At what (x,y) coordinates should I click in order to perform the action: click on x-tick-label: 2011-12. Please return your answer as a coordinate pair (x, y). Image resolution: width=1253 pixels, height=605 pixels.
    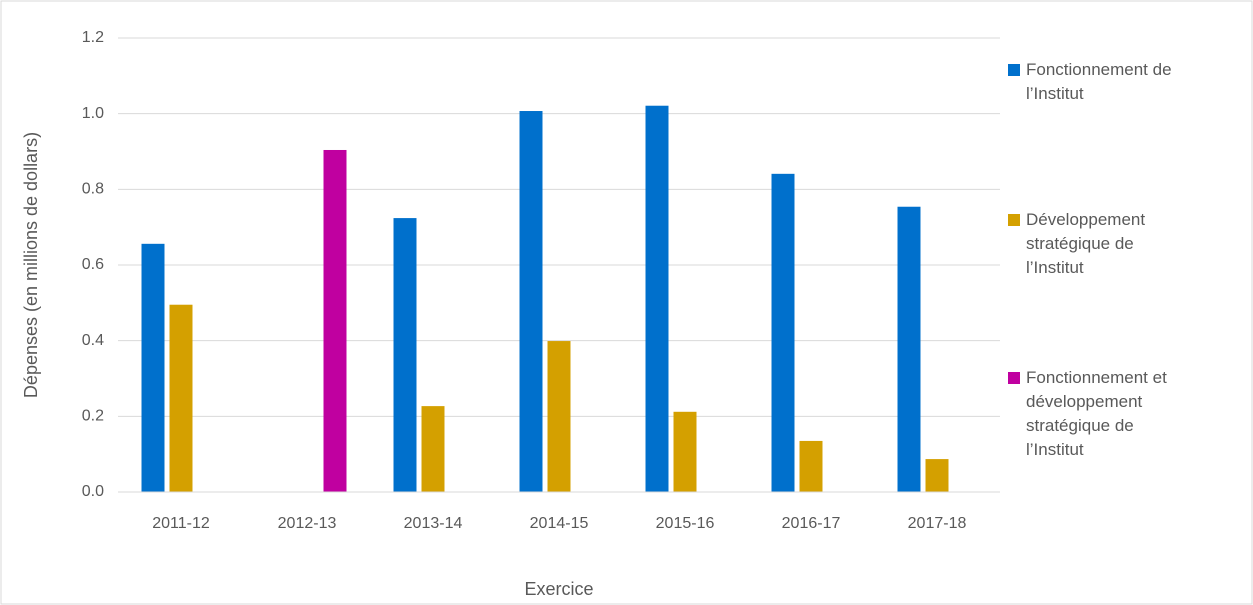
    Looking at the image, I should click on (181, 523).